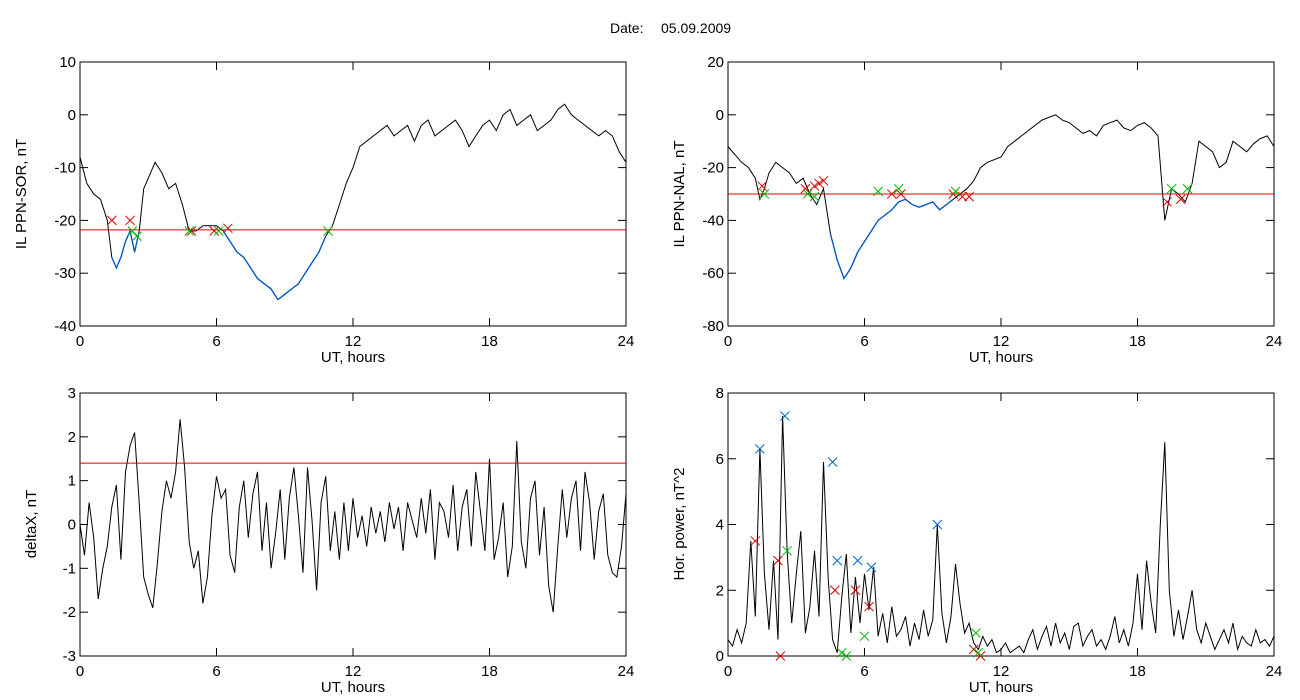 The width and height of the screenshot is (1300, 700). What do you see at coordinates (65, 273) in the screenshot?
I see `y-tick-label: -30` at bounding box center [65, 273].